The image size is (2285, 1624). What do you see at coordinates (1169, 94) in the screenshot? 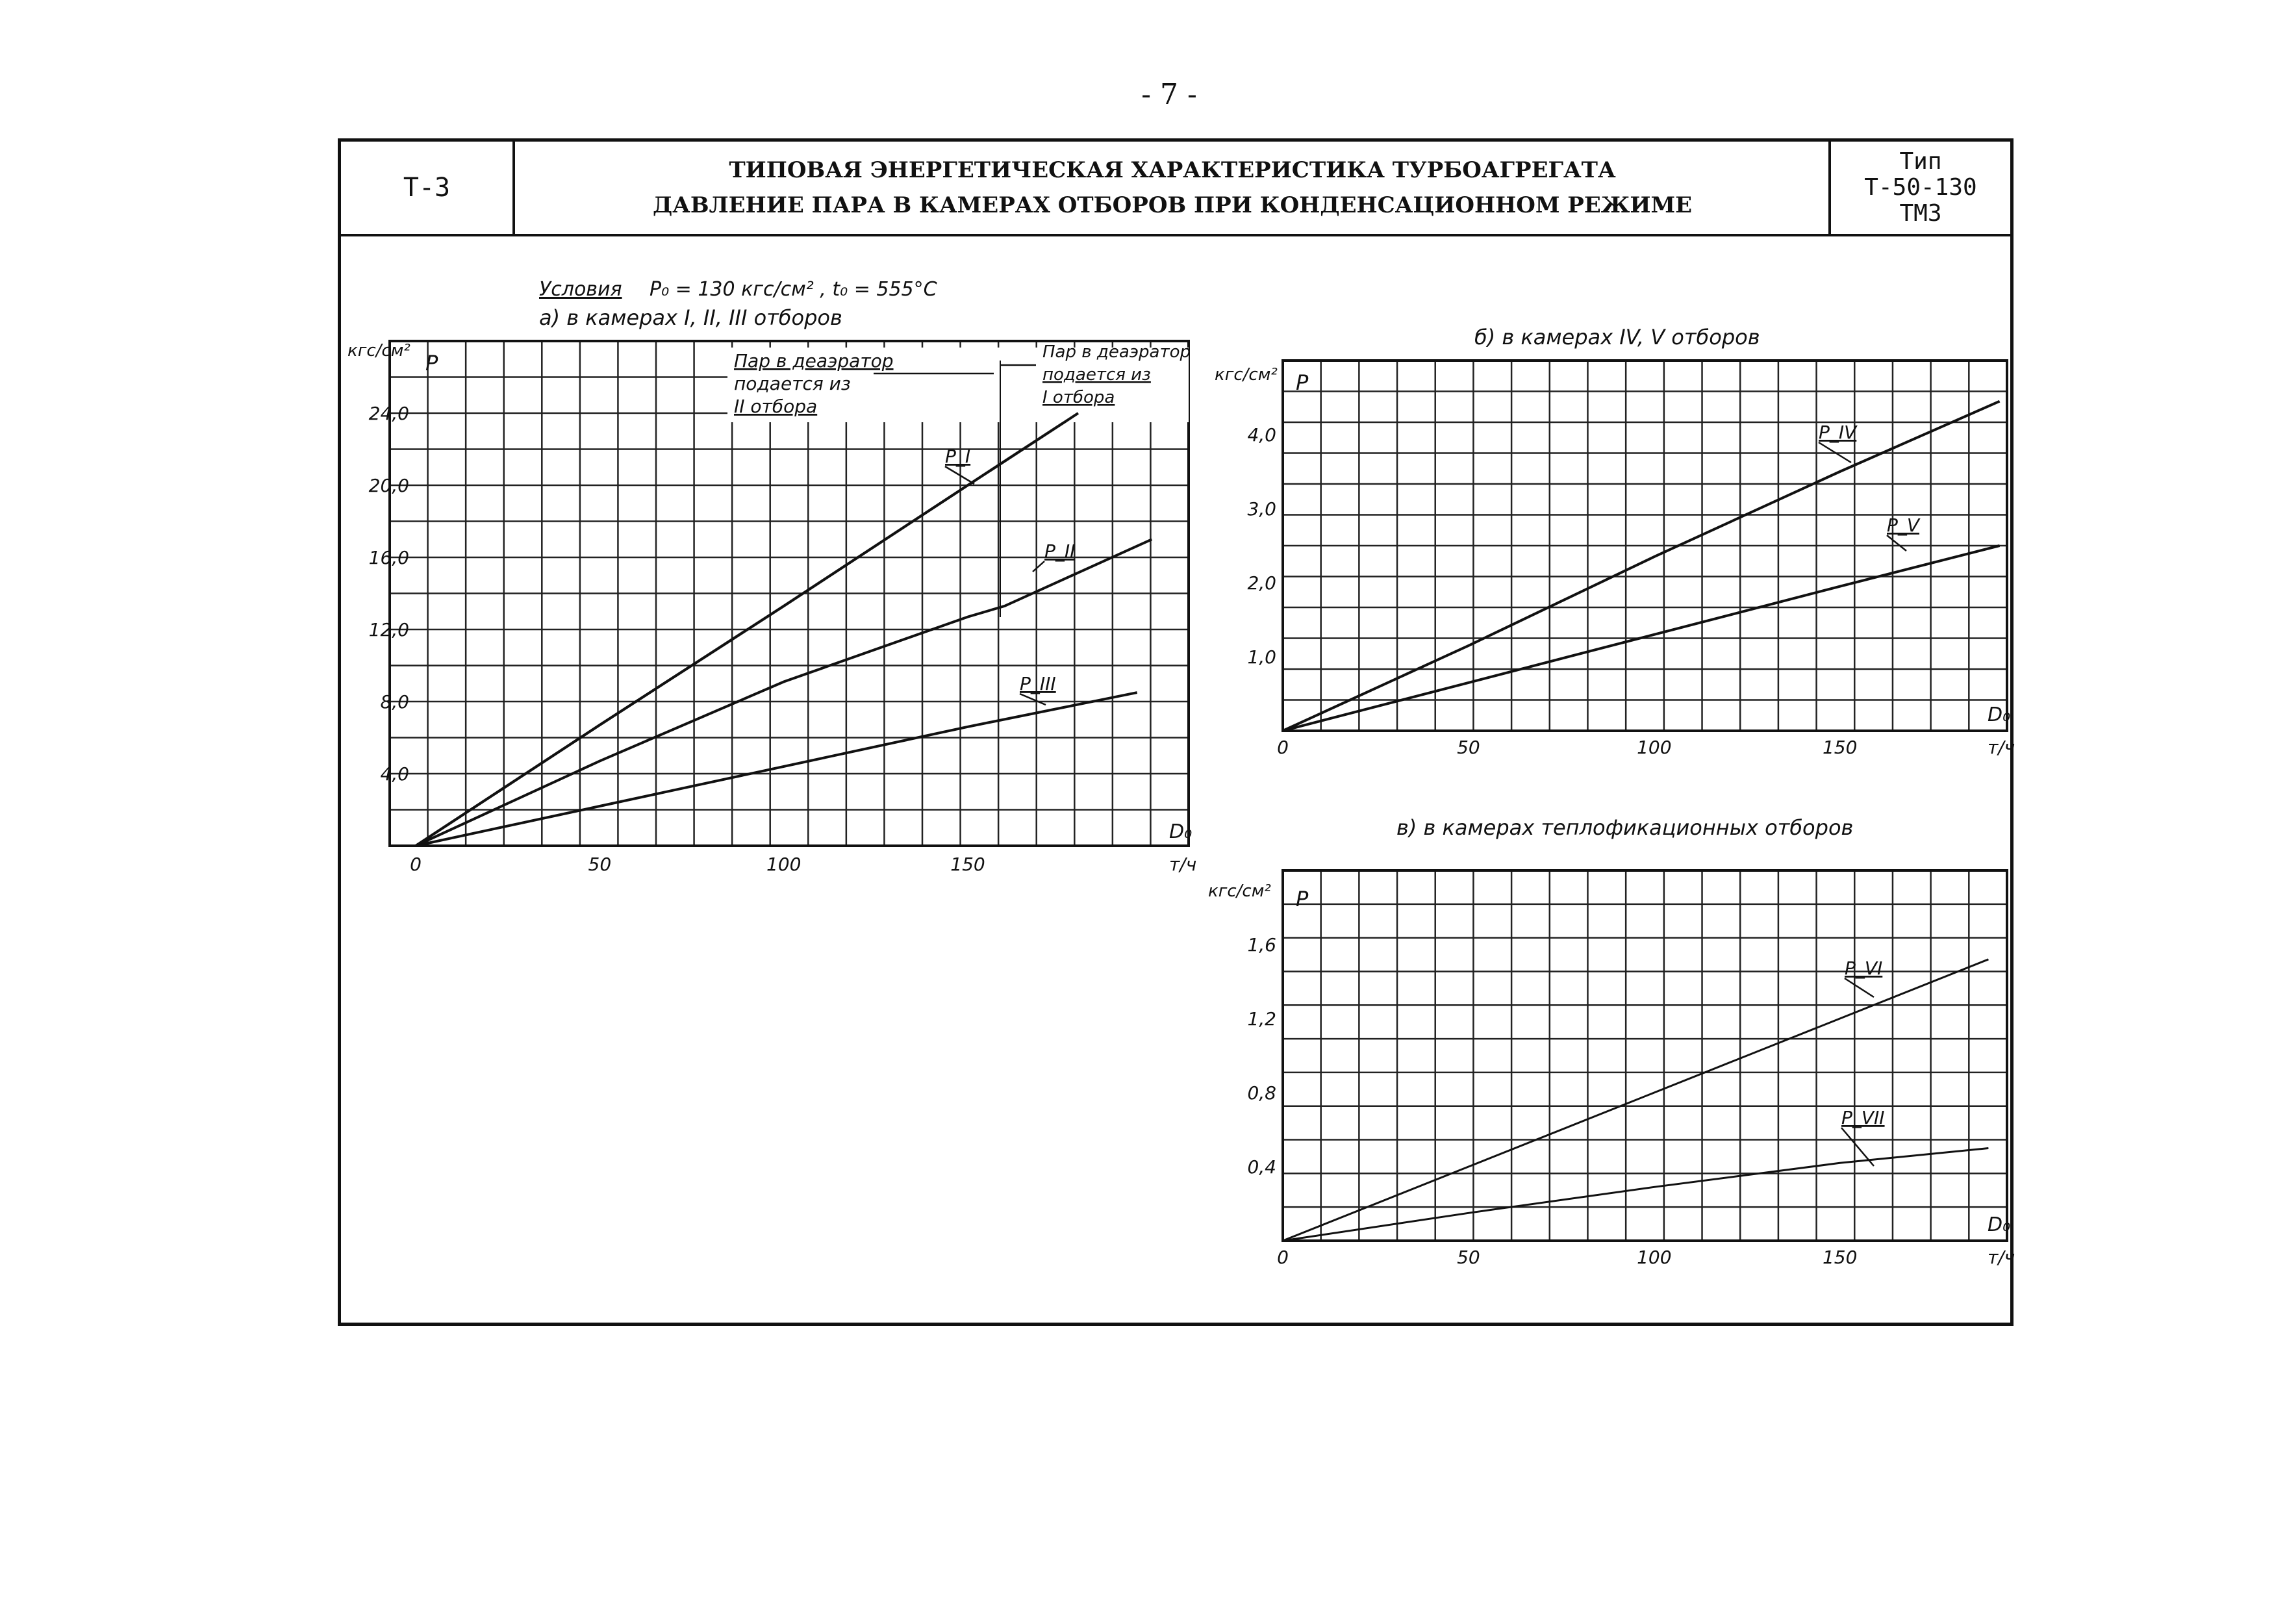
I see `page-number: - 7 -` at bounding box center [1169, 94].